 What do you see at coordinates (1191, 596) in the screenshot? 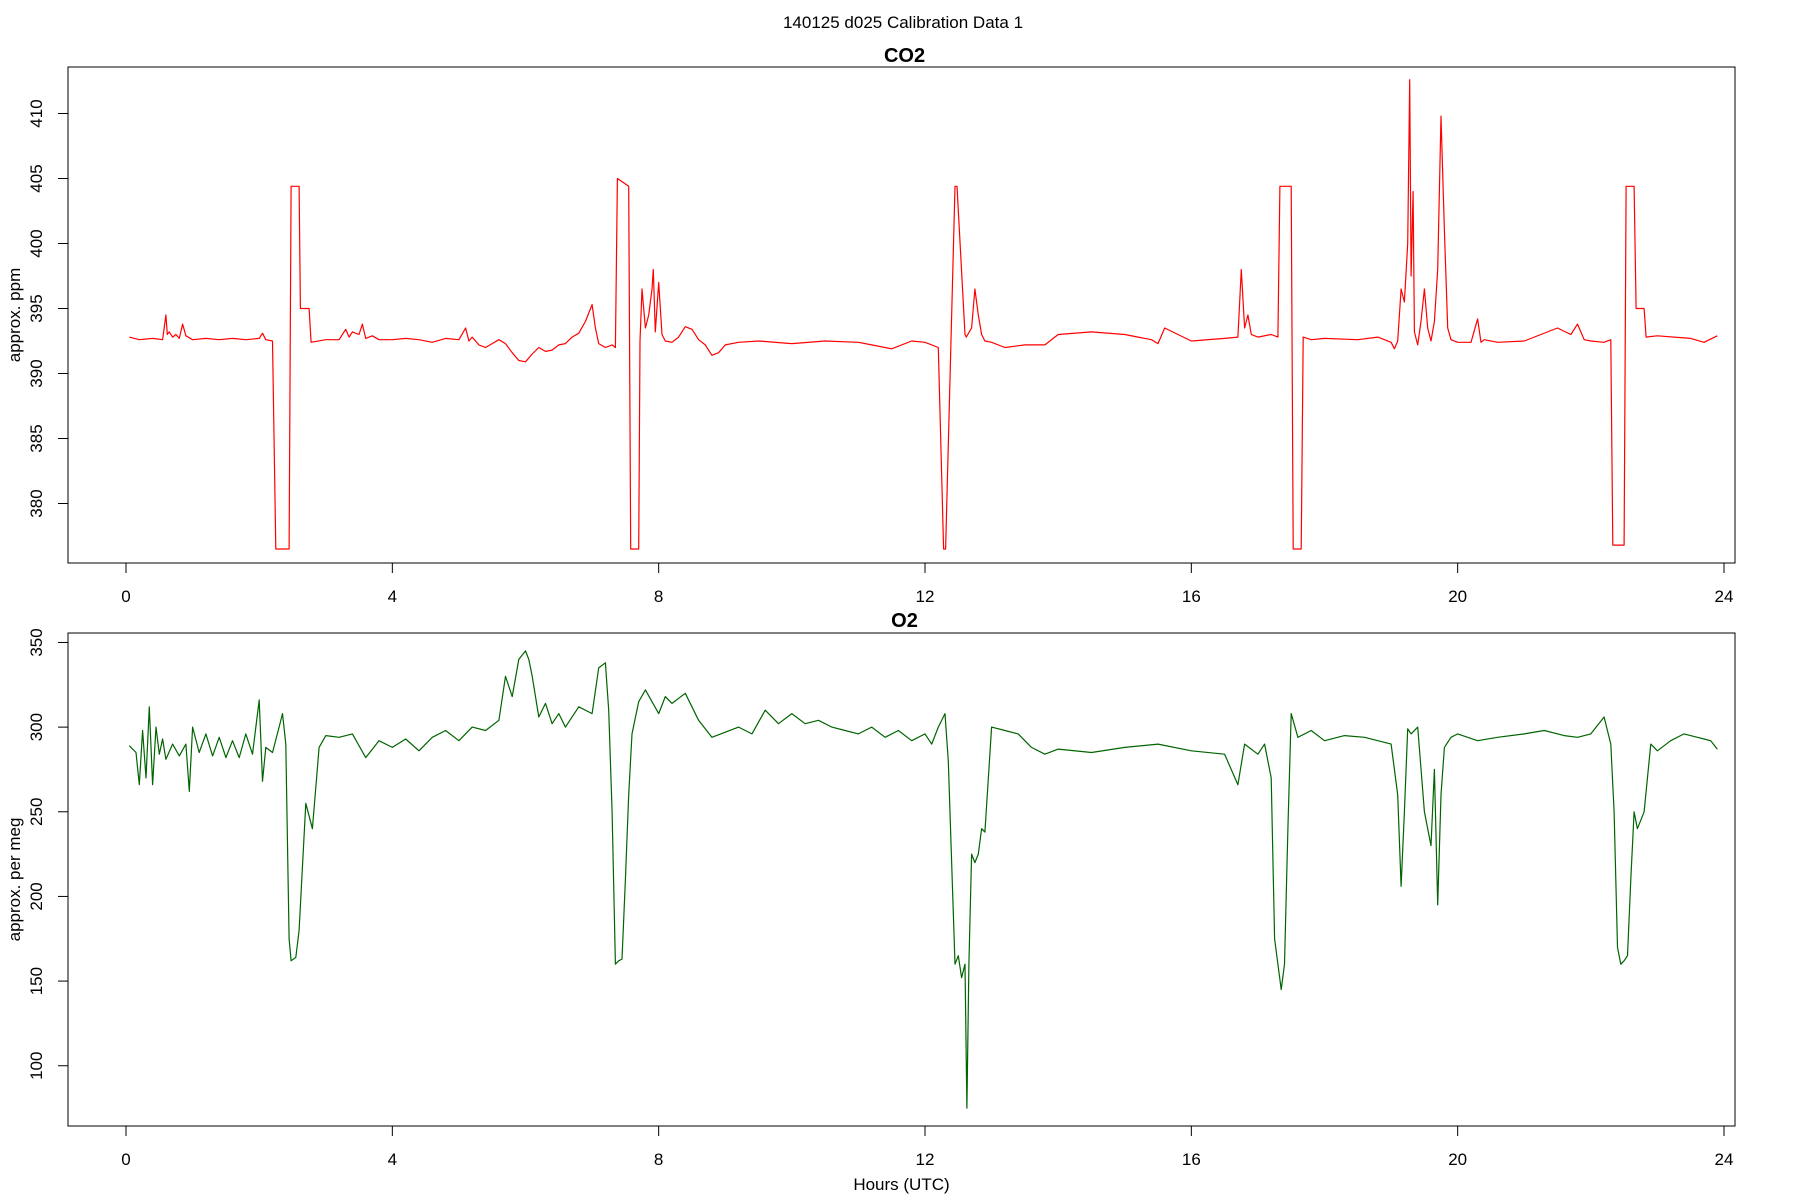
I see `co2-x-tick-label: 16` at bounding box center [1191, 596].